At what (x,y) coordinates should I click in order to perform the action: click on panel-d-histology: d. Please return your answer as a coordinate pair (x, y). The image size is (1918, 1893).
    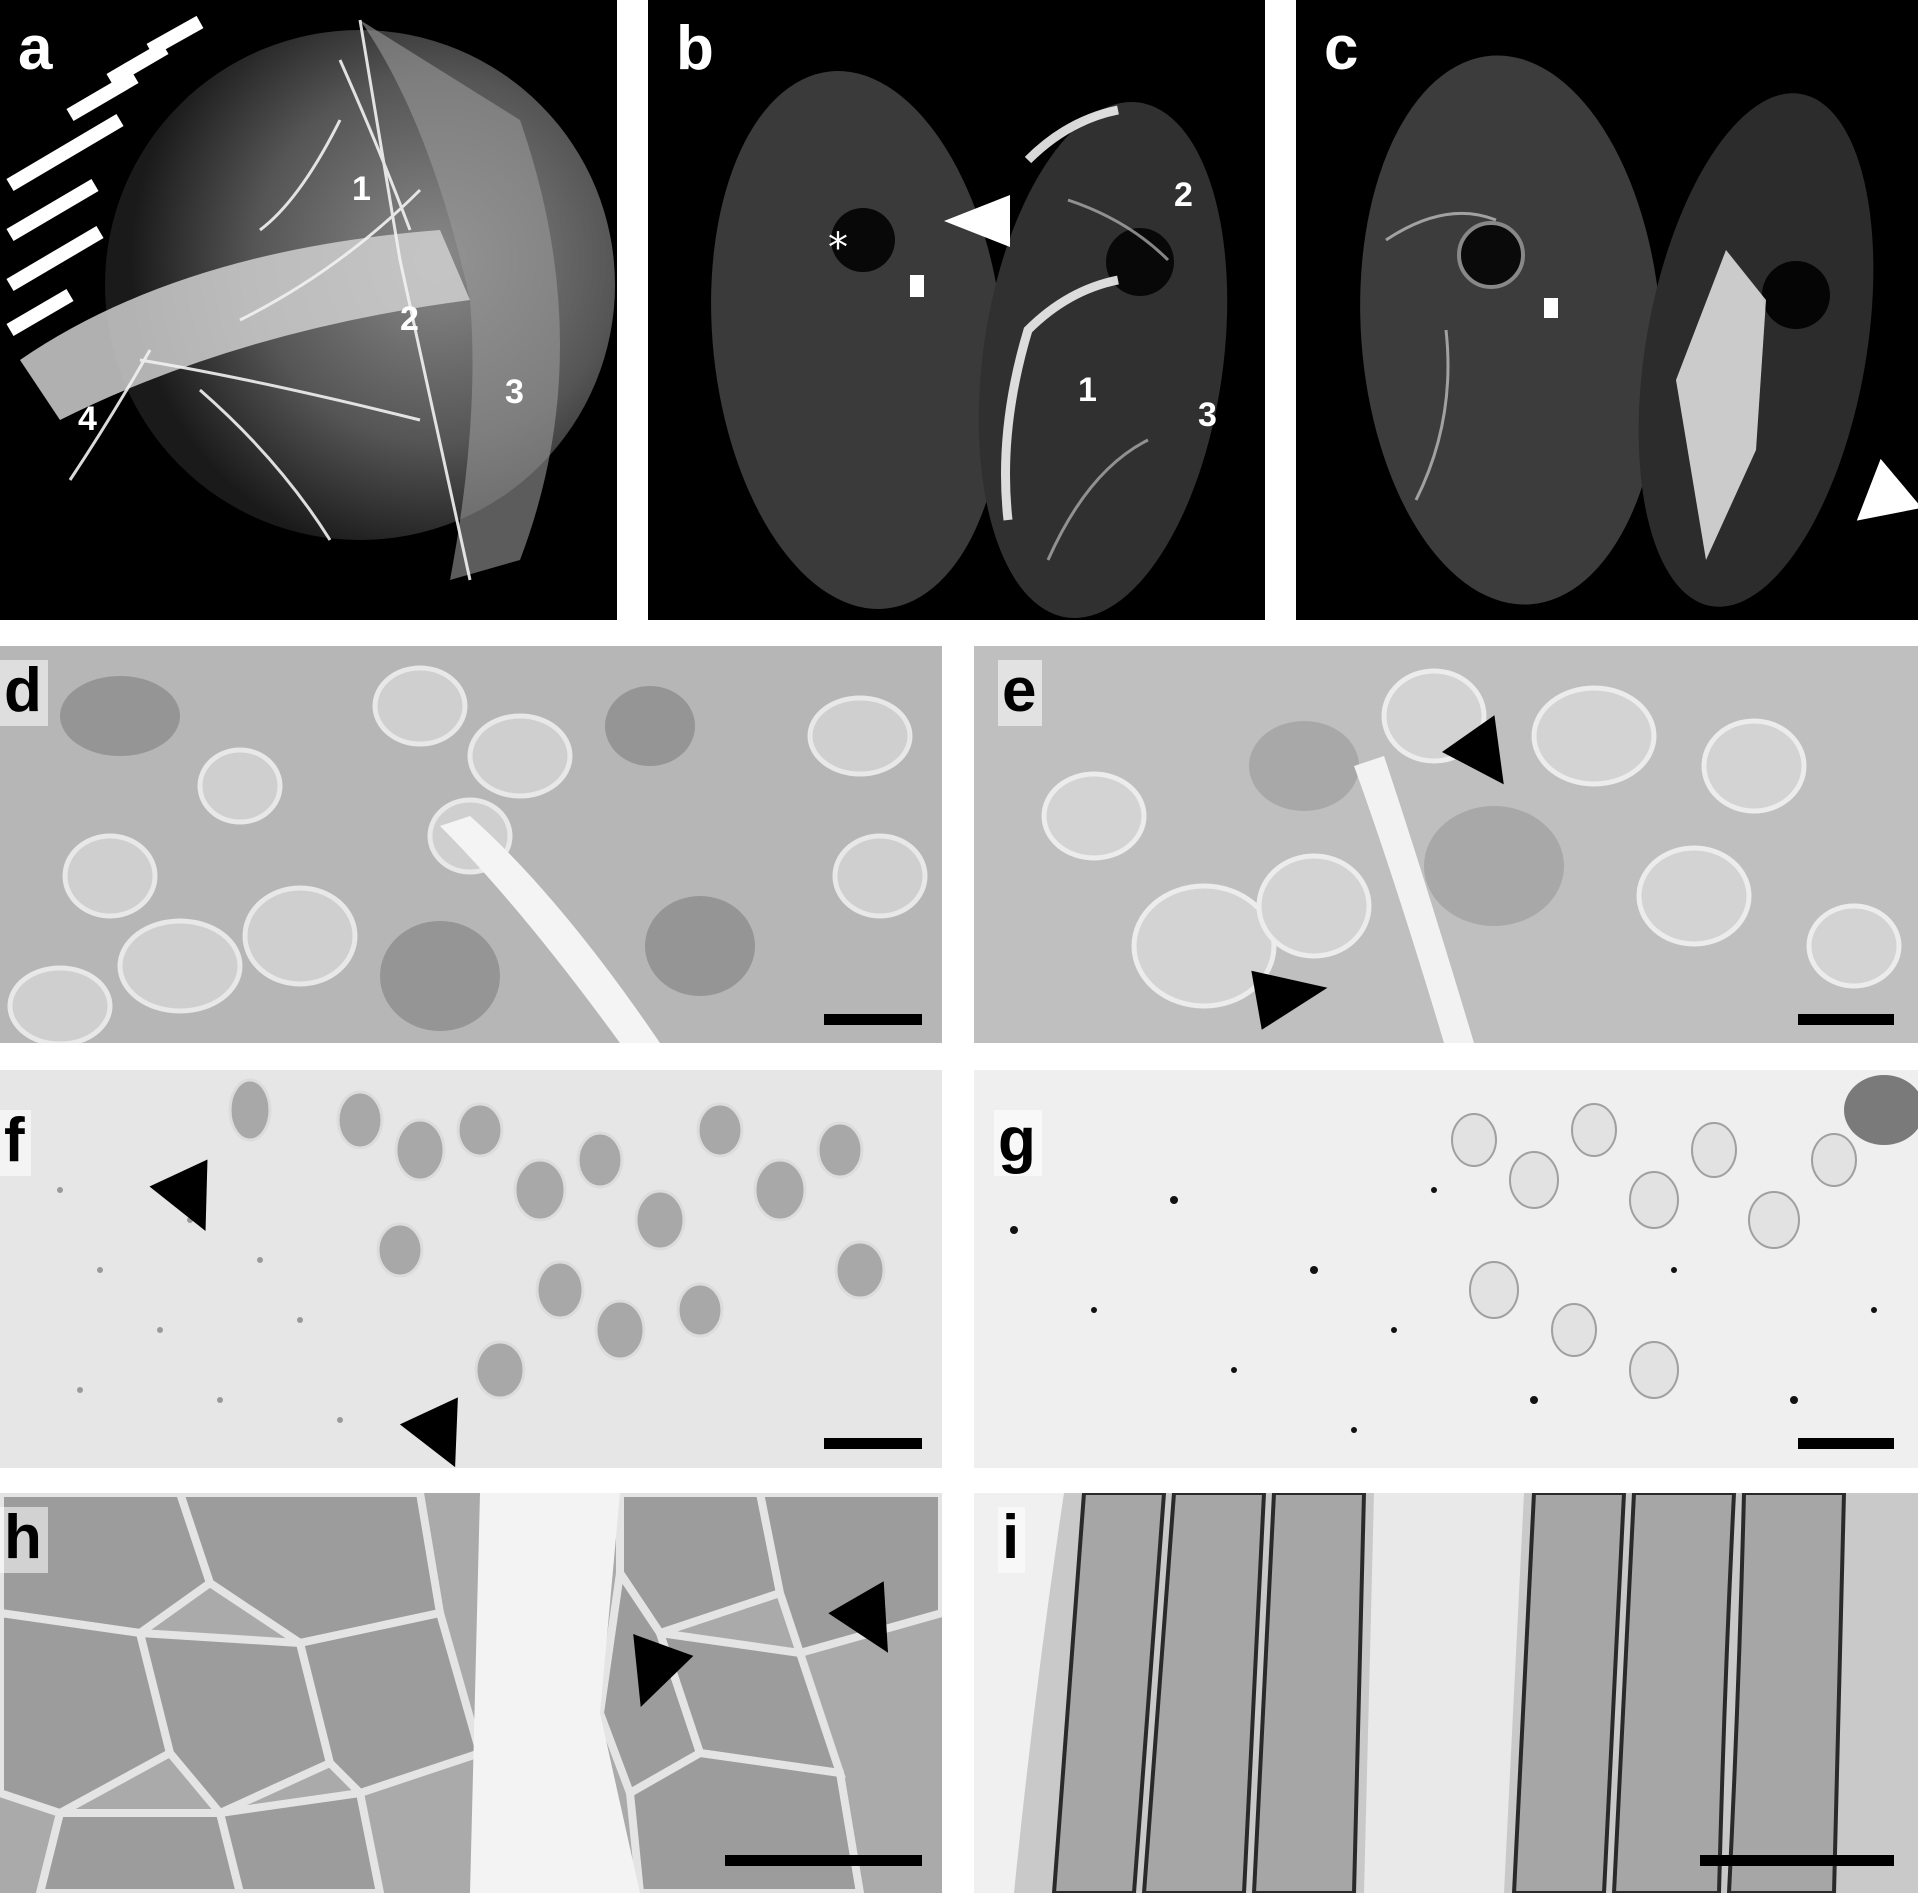
    Looking at the image, I should click on (471, 844).